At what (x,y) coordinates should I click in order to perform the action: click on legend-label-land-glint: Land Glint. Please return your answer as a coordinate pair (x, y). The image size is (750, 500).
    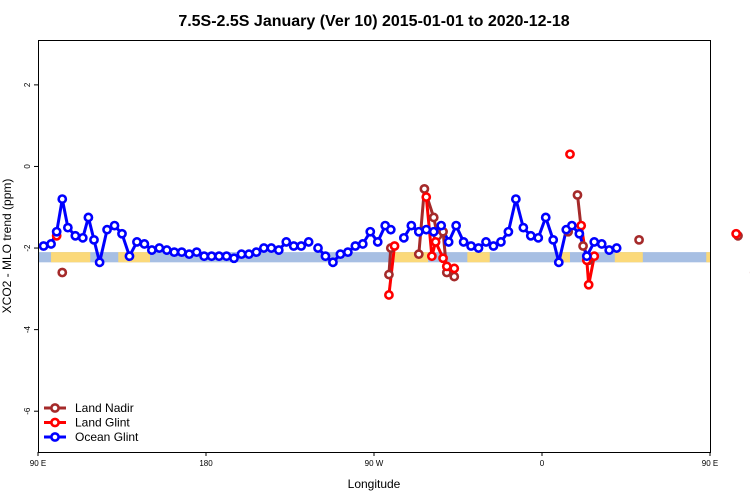
    Looking at the image, I should click on (102, 423).